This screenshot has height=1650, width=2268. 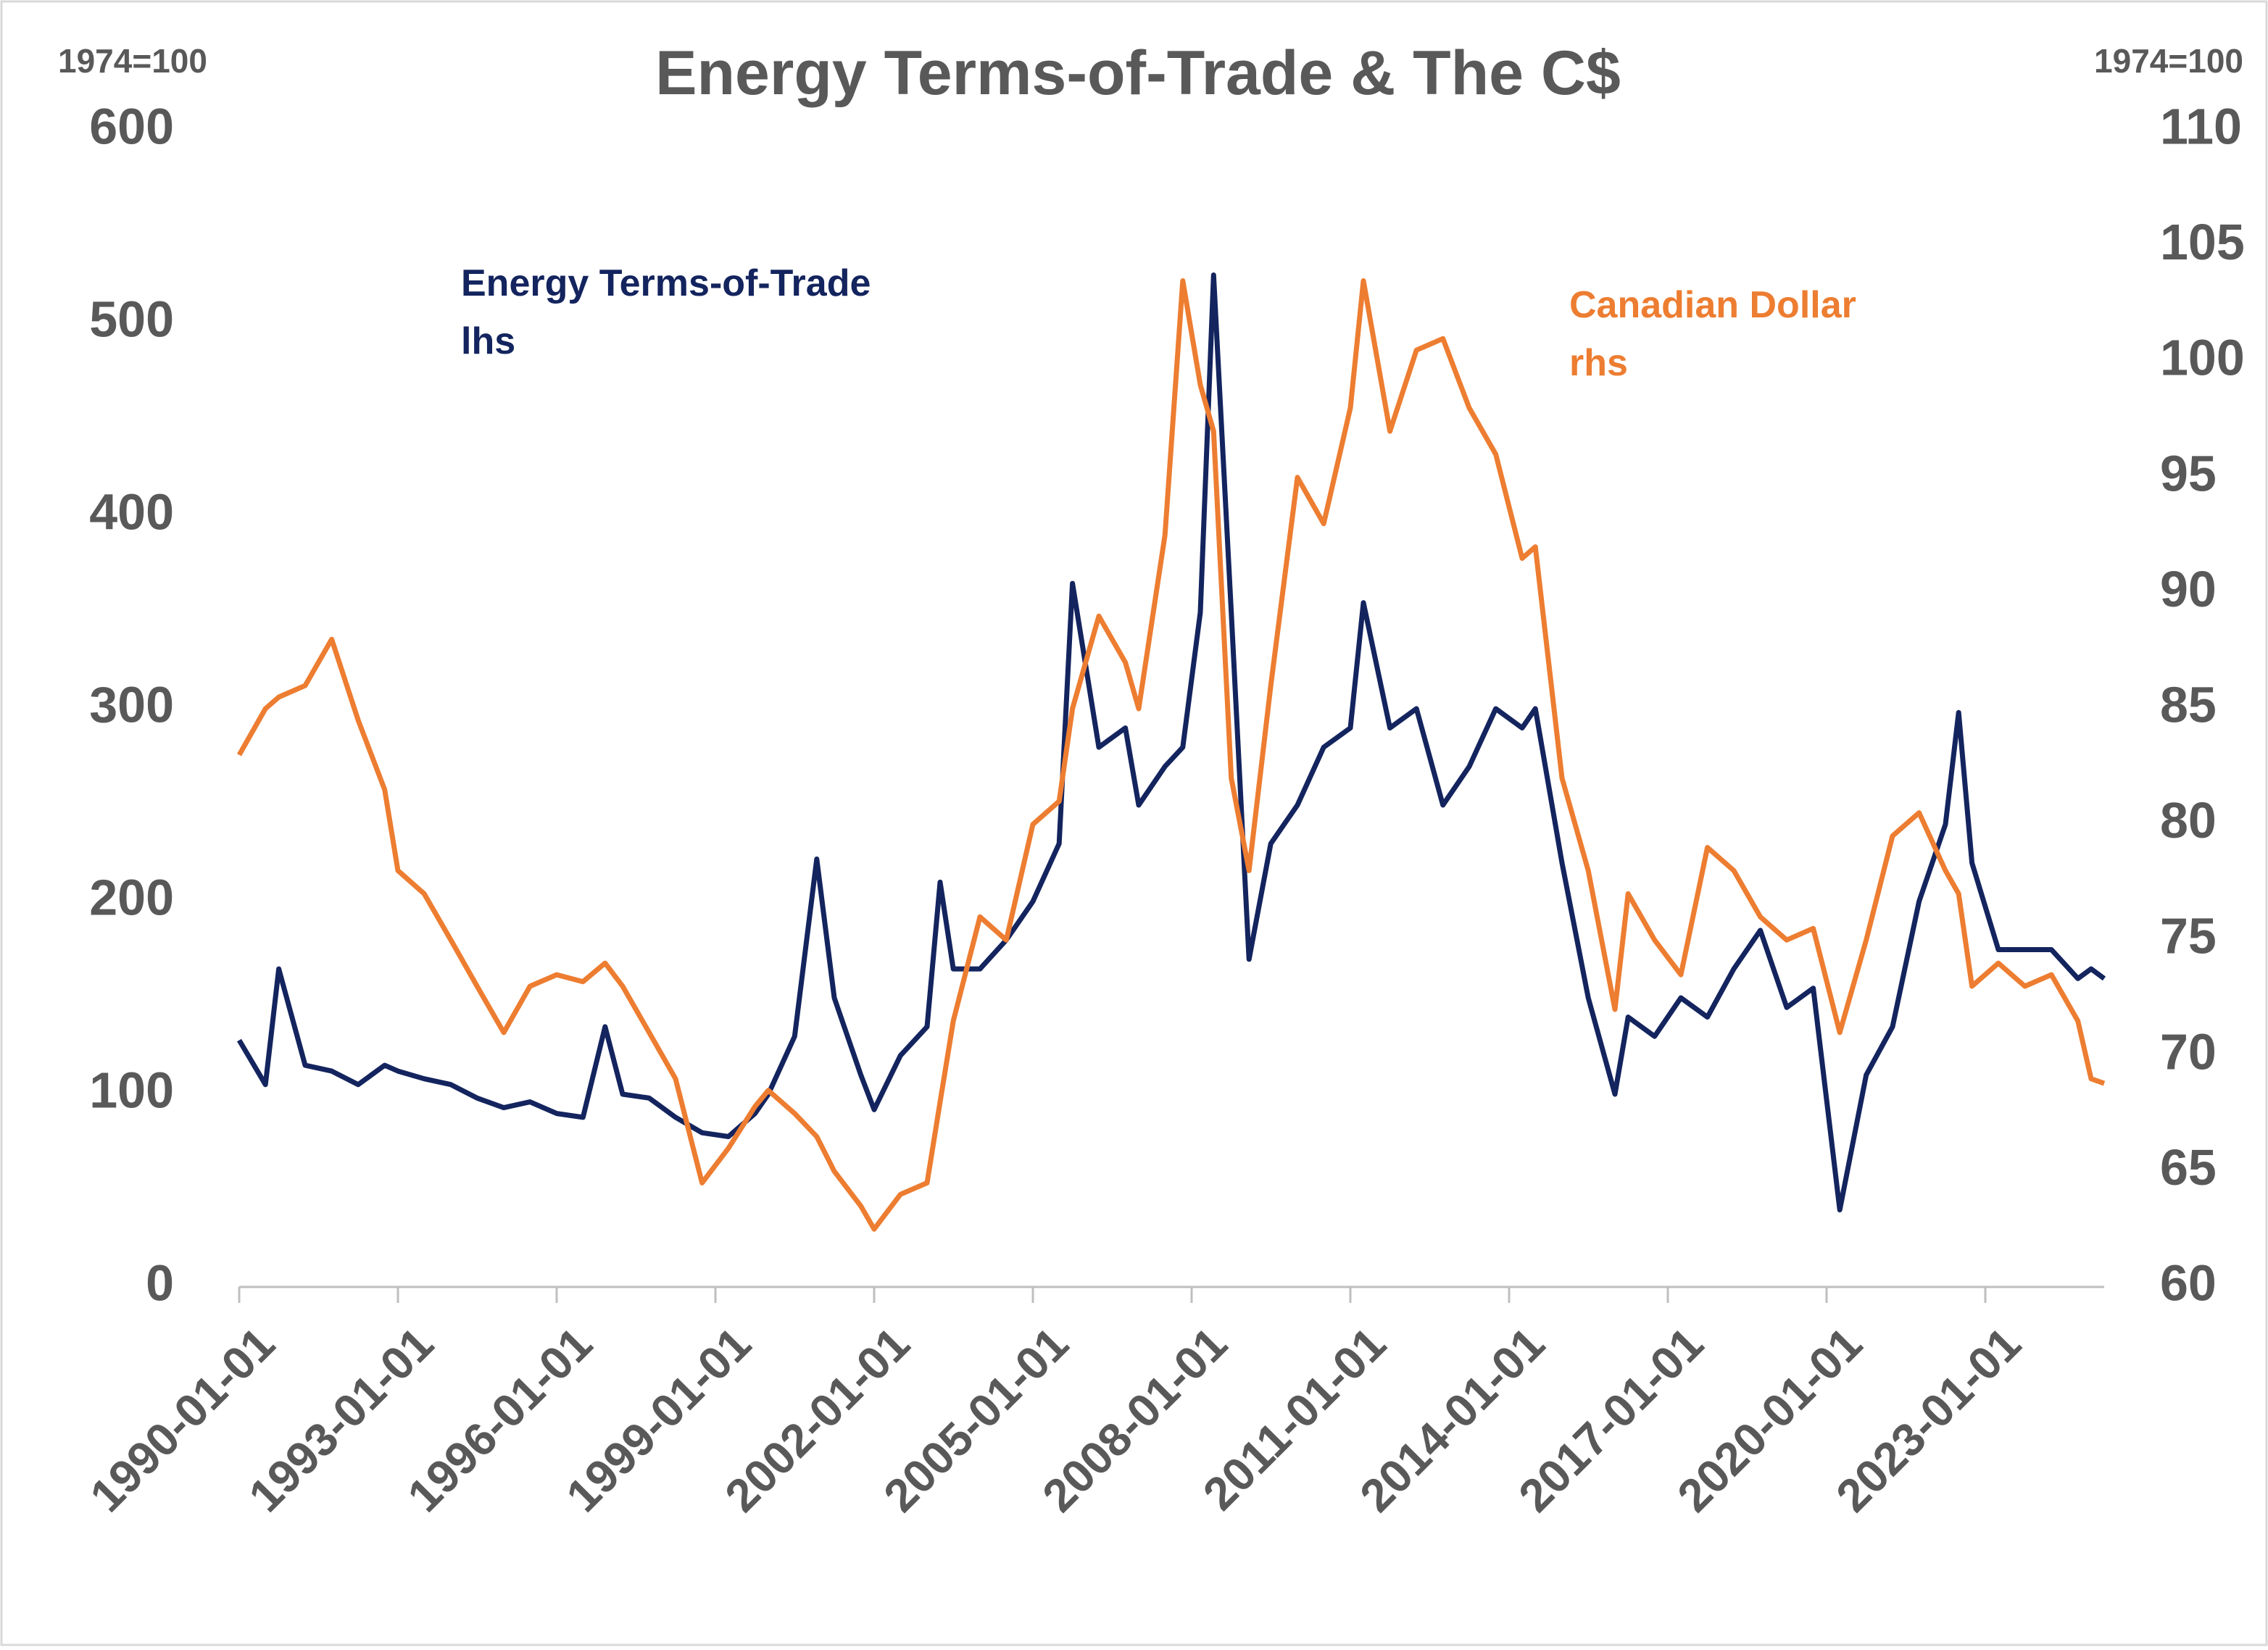 What do you see at coordinates (131, 1090) in the screenshot?
I see `y-tick-label: 100` at bounding box center [131, 1090].